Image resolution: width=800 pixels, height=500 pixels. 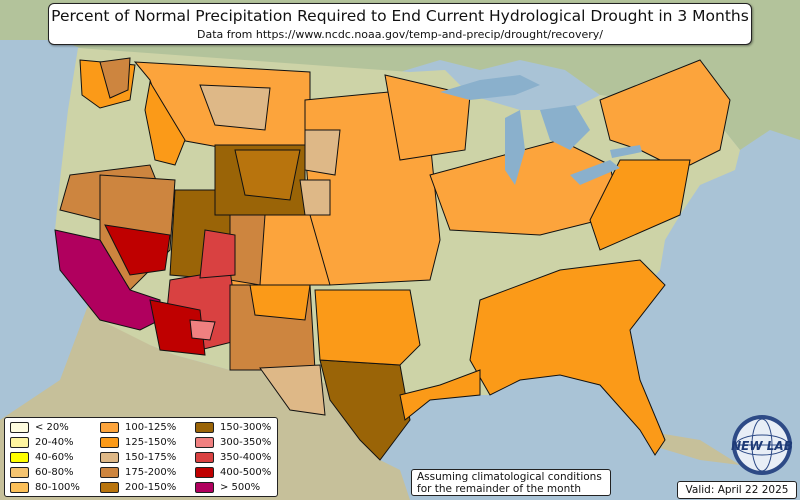 What do you see at coordinates (138, 472) in the screenshot?
I see `legend-item: 175-200%` at bounding box center [138, 472].